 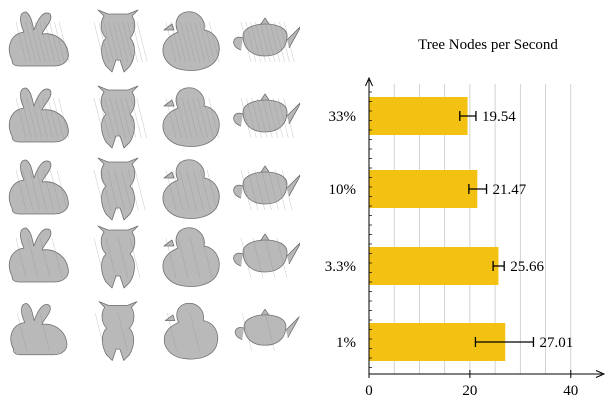 I want to click on chart-title: Tree Nodes per Second, so click(x=488, y=45).